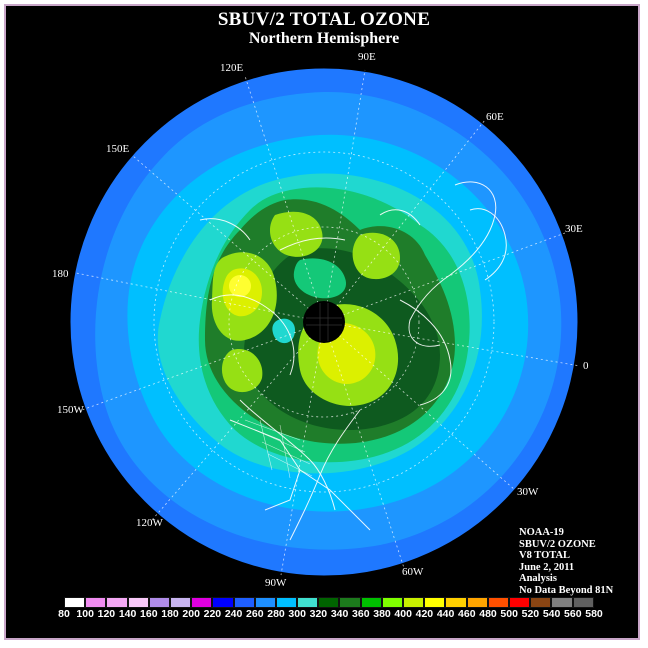 The image size is (648, 648). I want to click on colorbar-tick-label: 100, so click(85, 614).